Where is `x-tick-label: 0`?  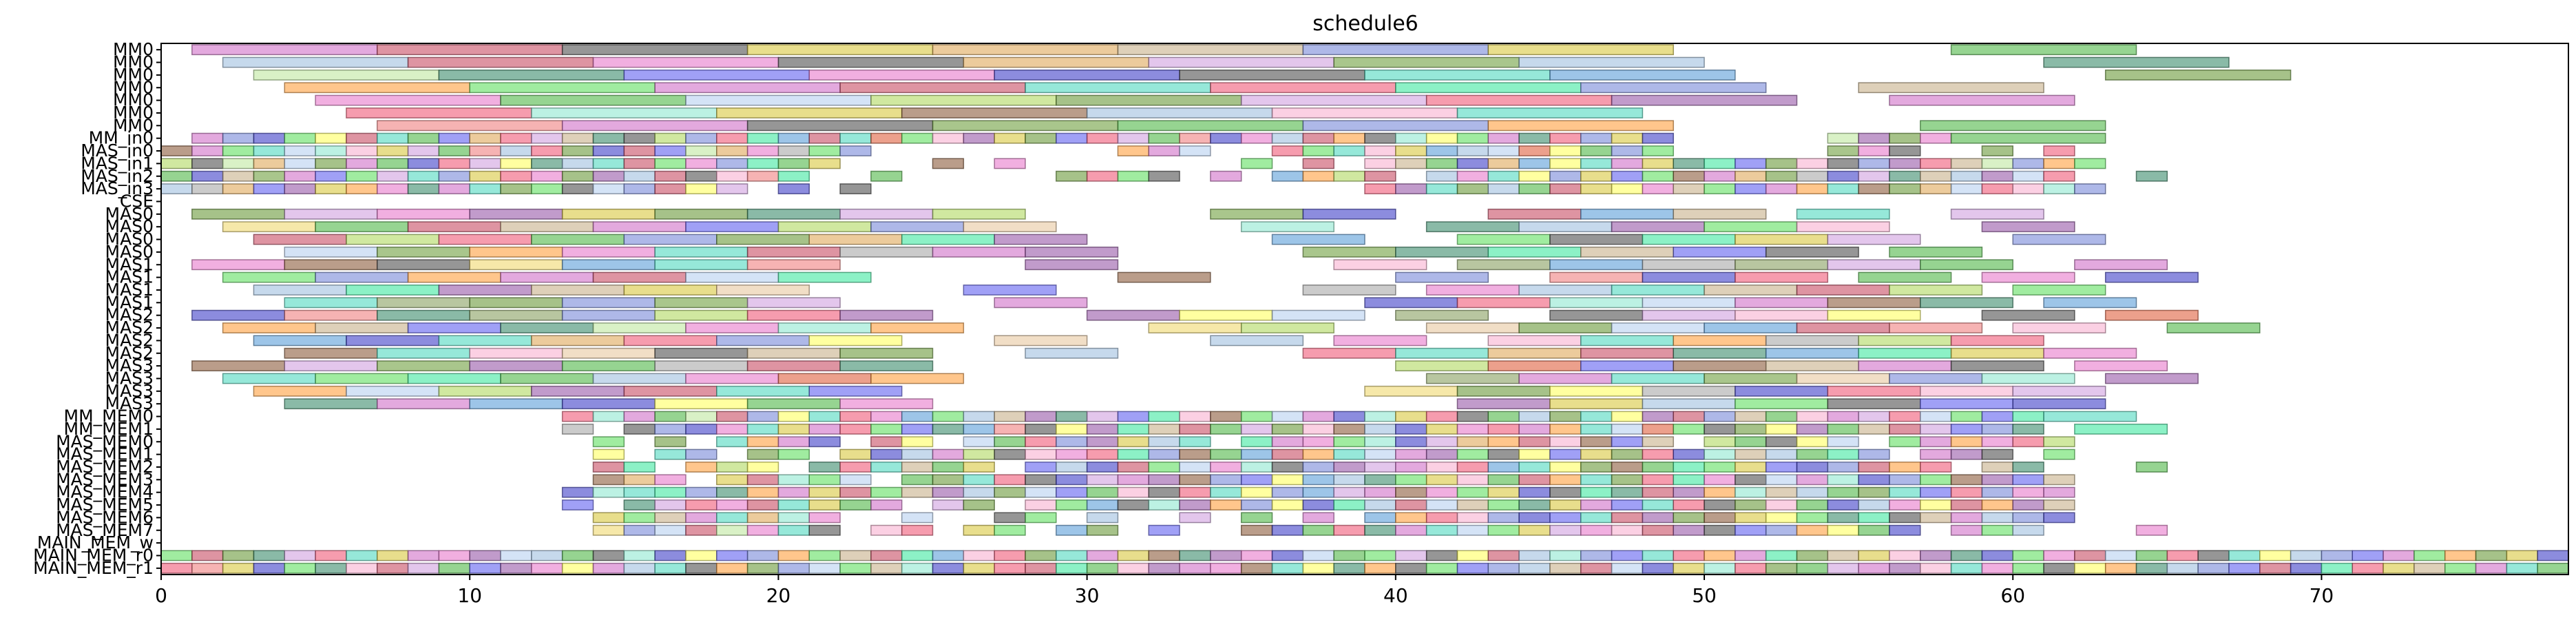 x-tick-label: 0 is located at coordinates (161, 595).